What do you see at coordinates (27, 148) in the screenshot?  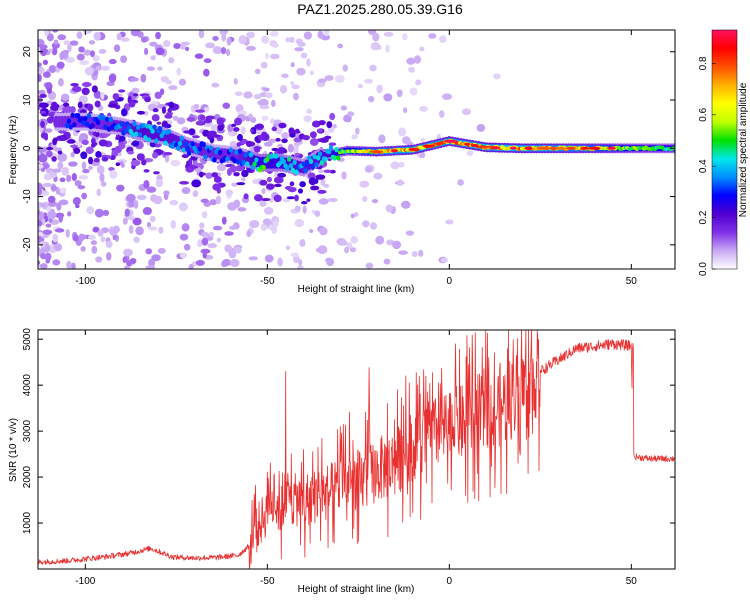 I see `spectrogram-y-tick-label: 0` at bounding box center [27, 148].